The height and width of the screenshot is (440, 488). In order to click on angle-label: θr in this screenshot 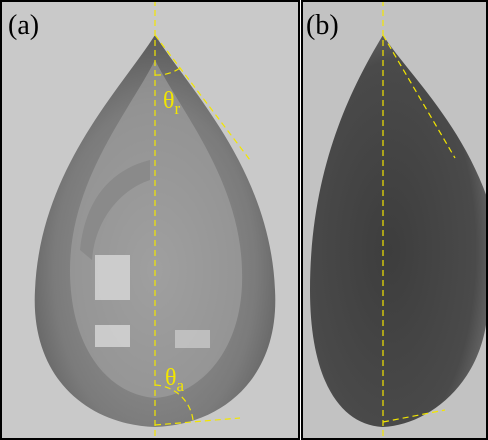, I will do `click(172, 103)`.